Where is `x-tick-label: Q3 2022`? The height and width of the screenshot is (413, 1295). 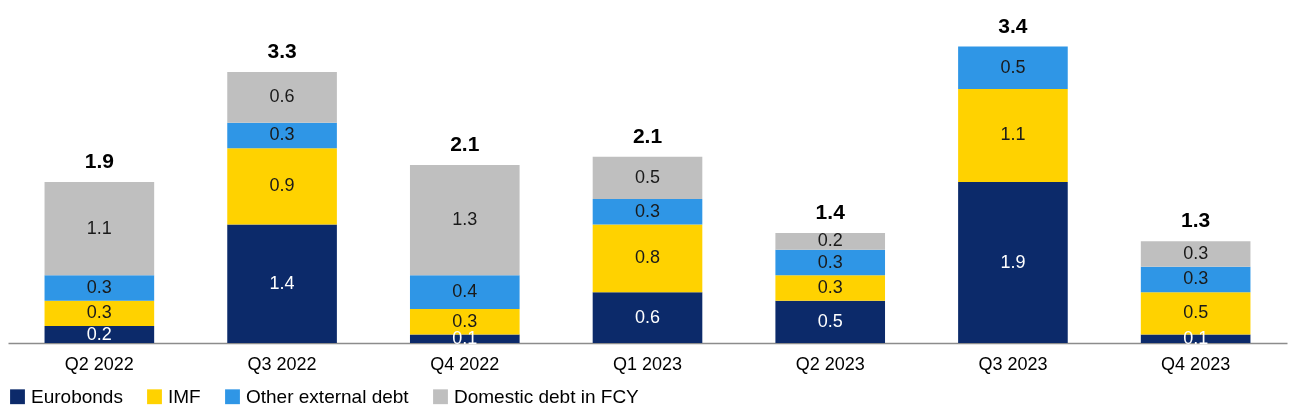 x-tick-label: Q3 2022 is located at coordinates (282, 363).